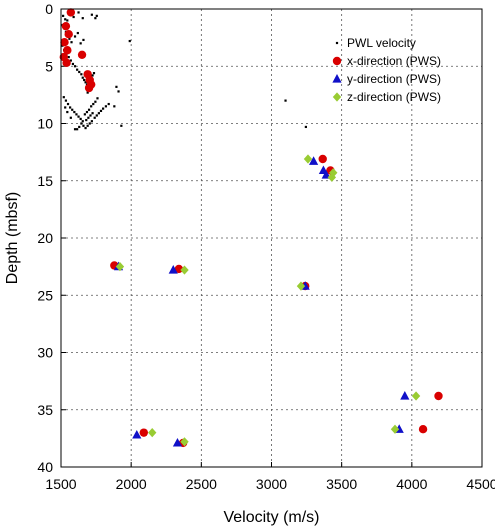  What do you see at coordinates (45, 181) in the screenshot?
I see `y-tick-label: 15` at bounding box center [45, 181].